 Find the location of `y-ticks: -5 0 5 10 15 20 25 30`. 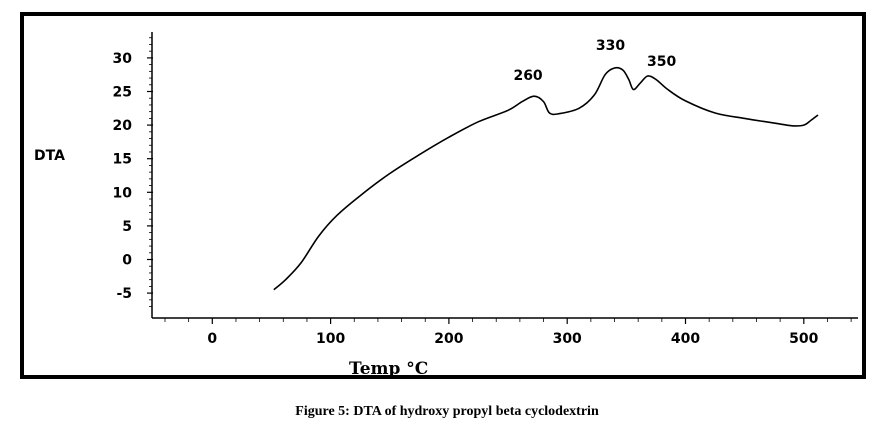

y-ticks: -5 0 5 10 15 20 25 30 is located at coordinates (133, 172).